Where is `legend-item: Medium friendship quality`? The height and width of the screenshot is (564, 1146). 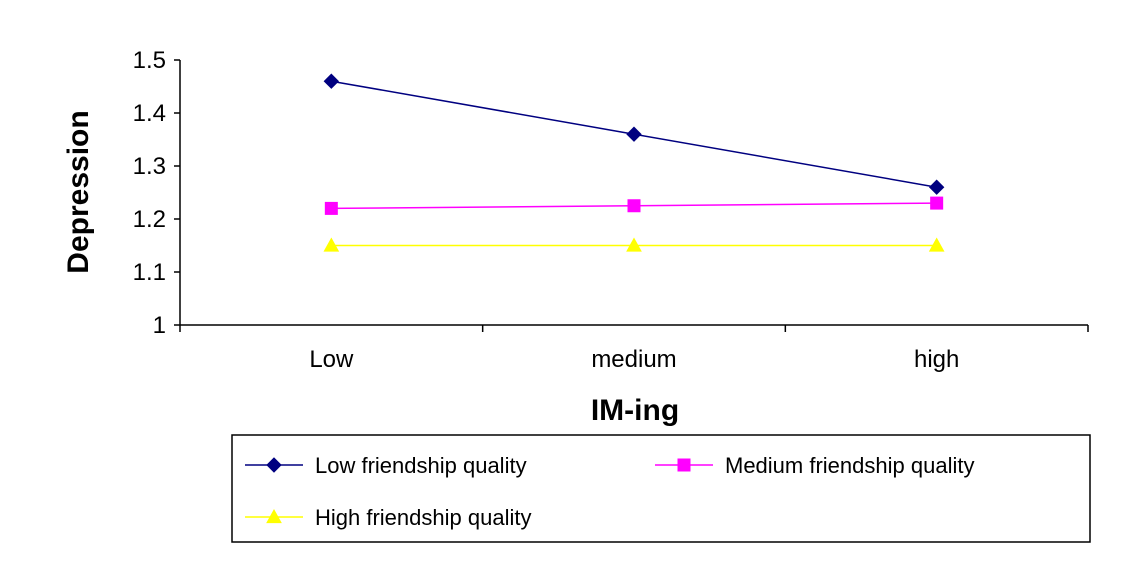
legend-item: Medium friendship quality is located at coordinates (814, 465).